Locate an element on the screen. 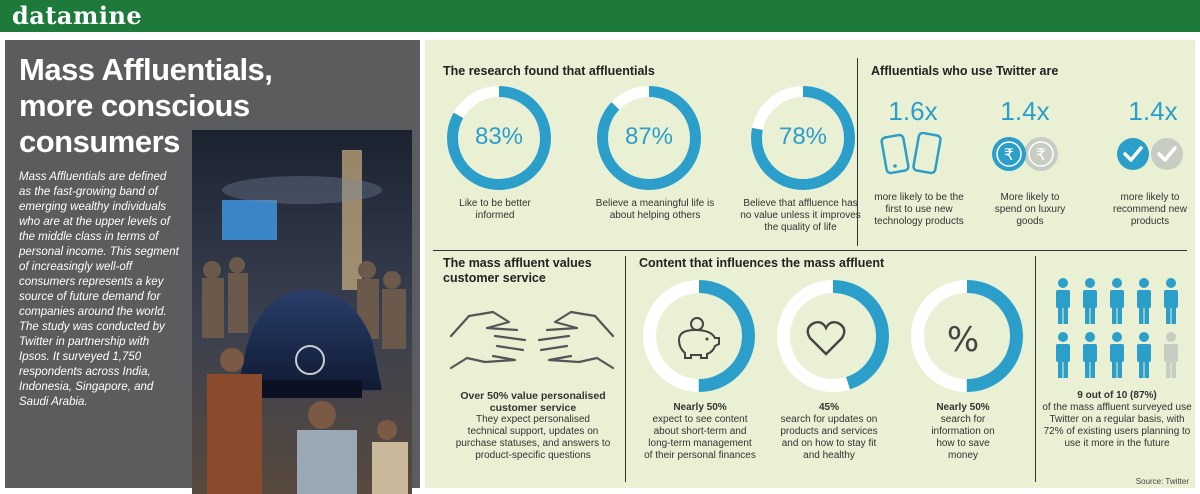 This screenshot has height=494, width=1200. research-ring-1-arc is located at coordinates (499, 138).